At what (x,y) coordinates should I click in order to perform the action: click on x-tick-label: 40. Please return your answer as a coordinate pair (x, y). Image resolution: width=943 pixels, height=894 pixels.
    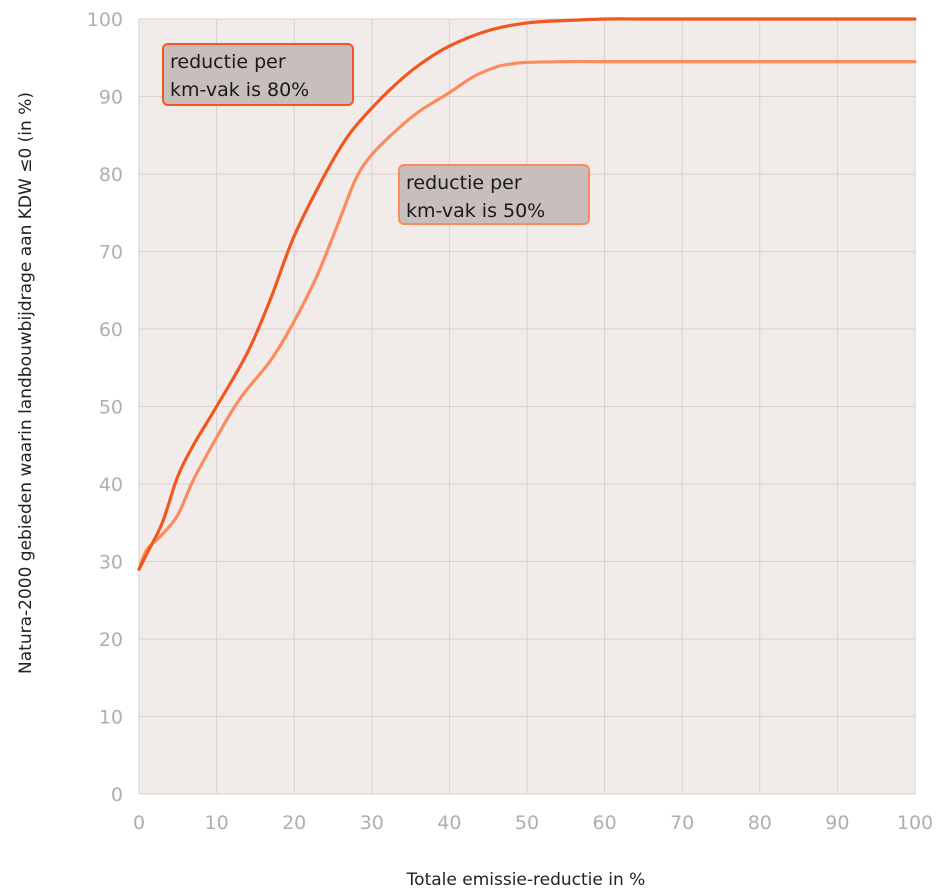
    Looking at the image, I should click on (449, 823).